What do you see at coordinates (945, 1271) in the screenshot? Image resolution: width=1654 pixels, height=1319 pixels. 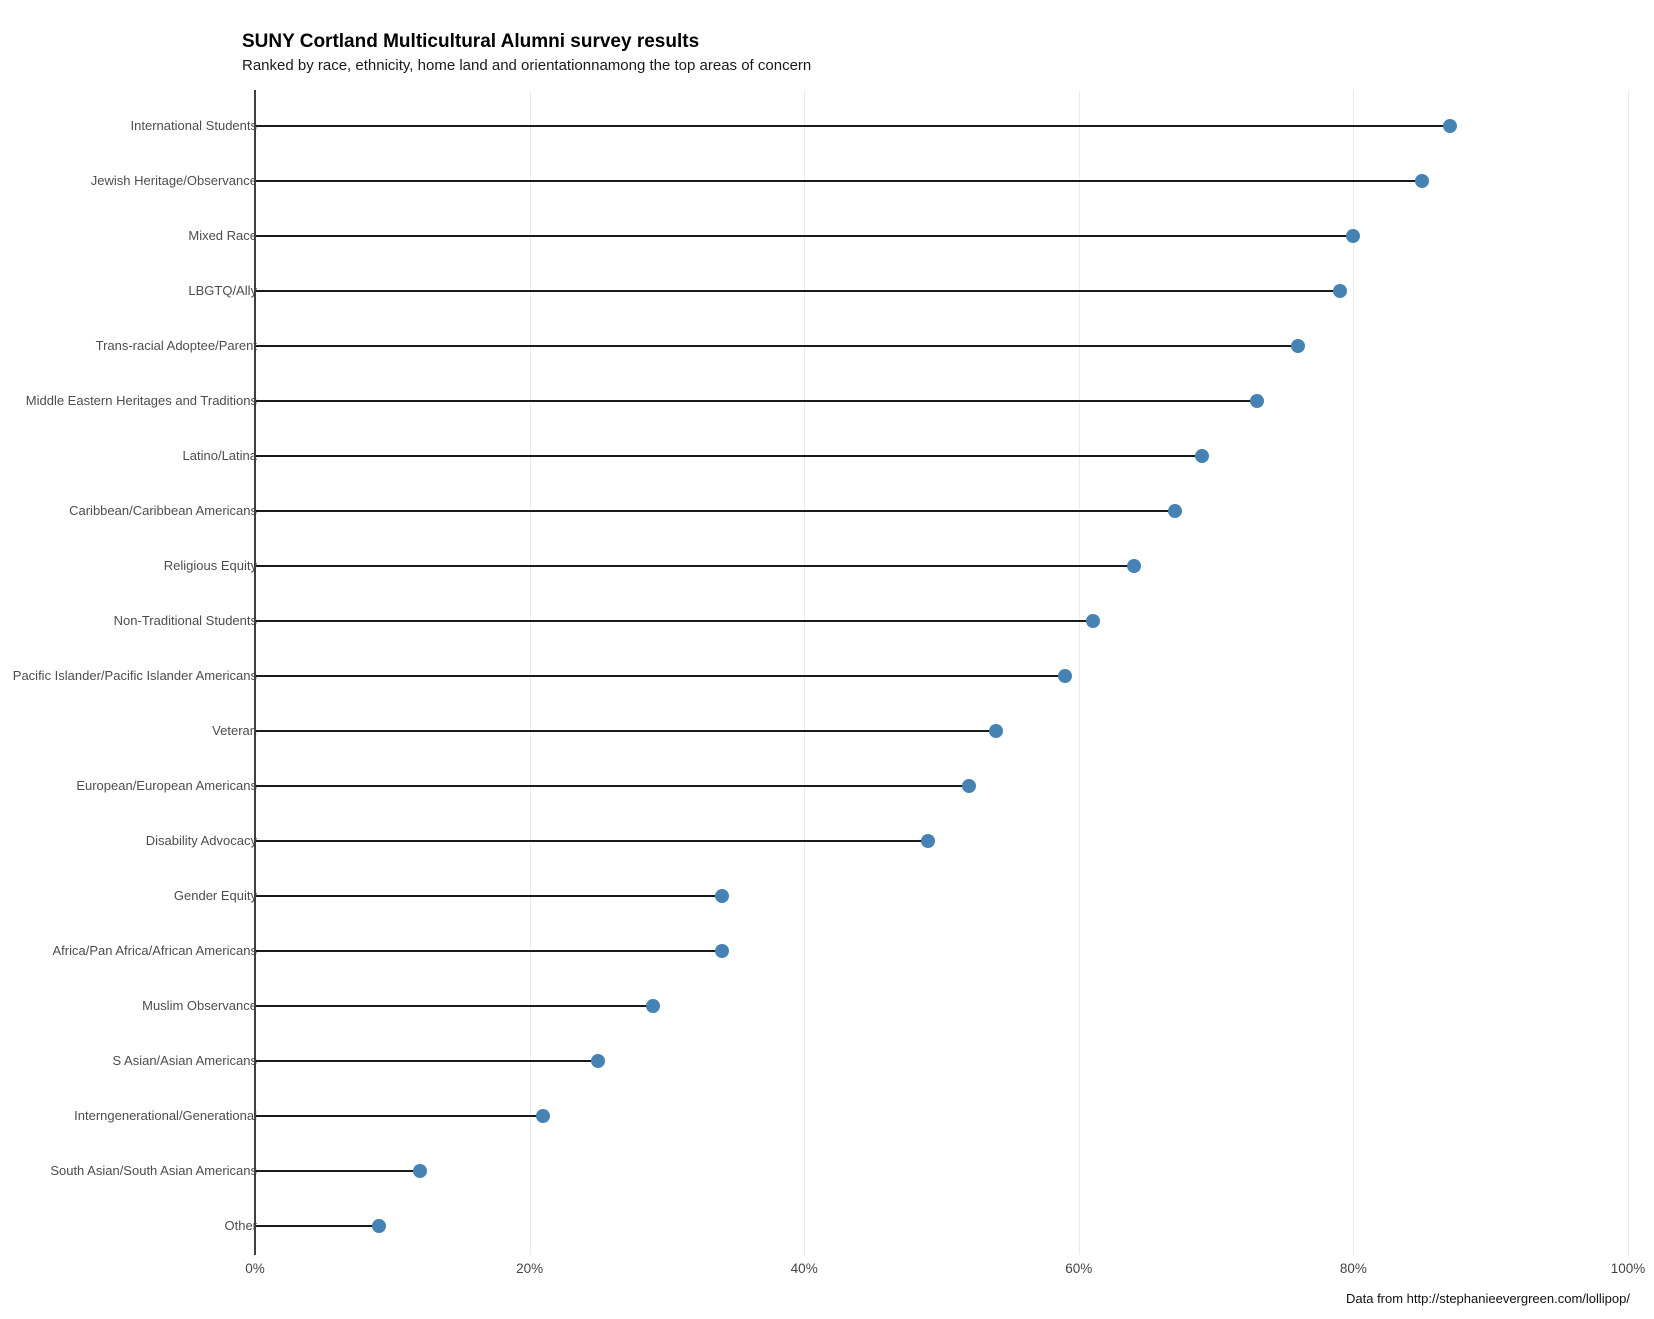 I see `x-axis-tick-labels: 0% 20% 40% 60% 80% 100%` at bounding box center [945, 1271].